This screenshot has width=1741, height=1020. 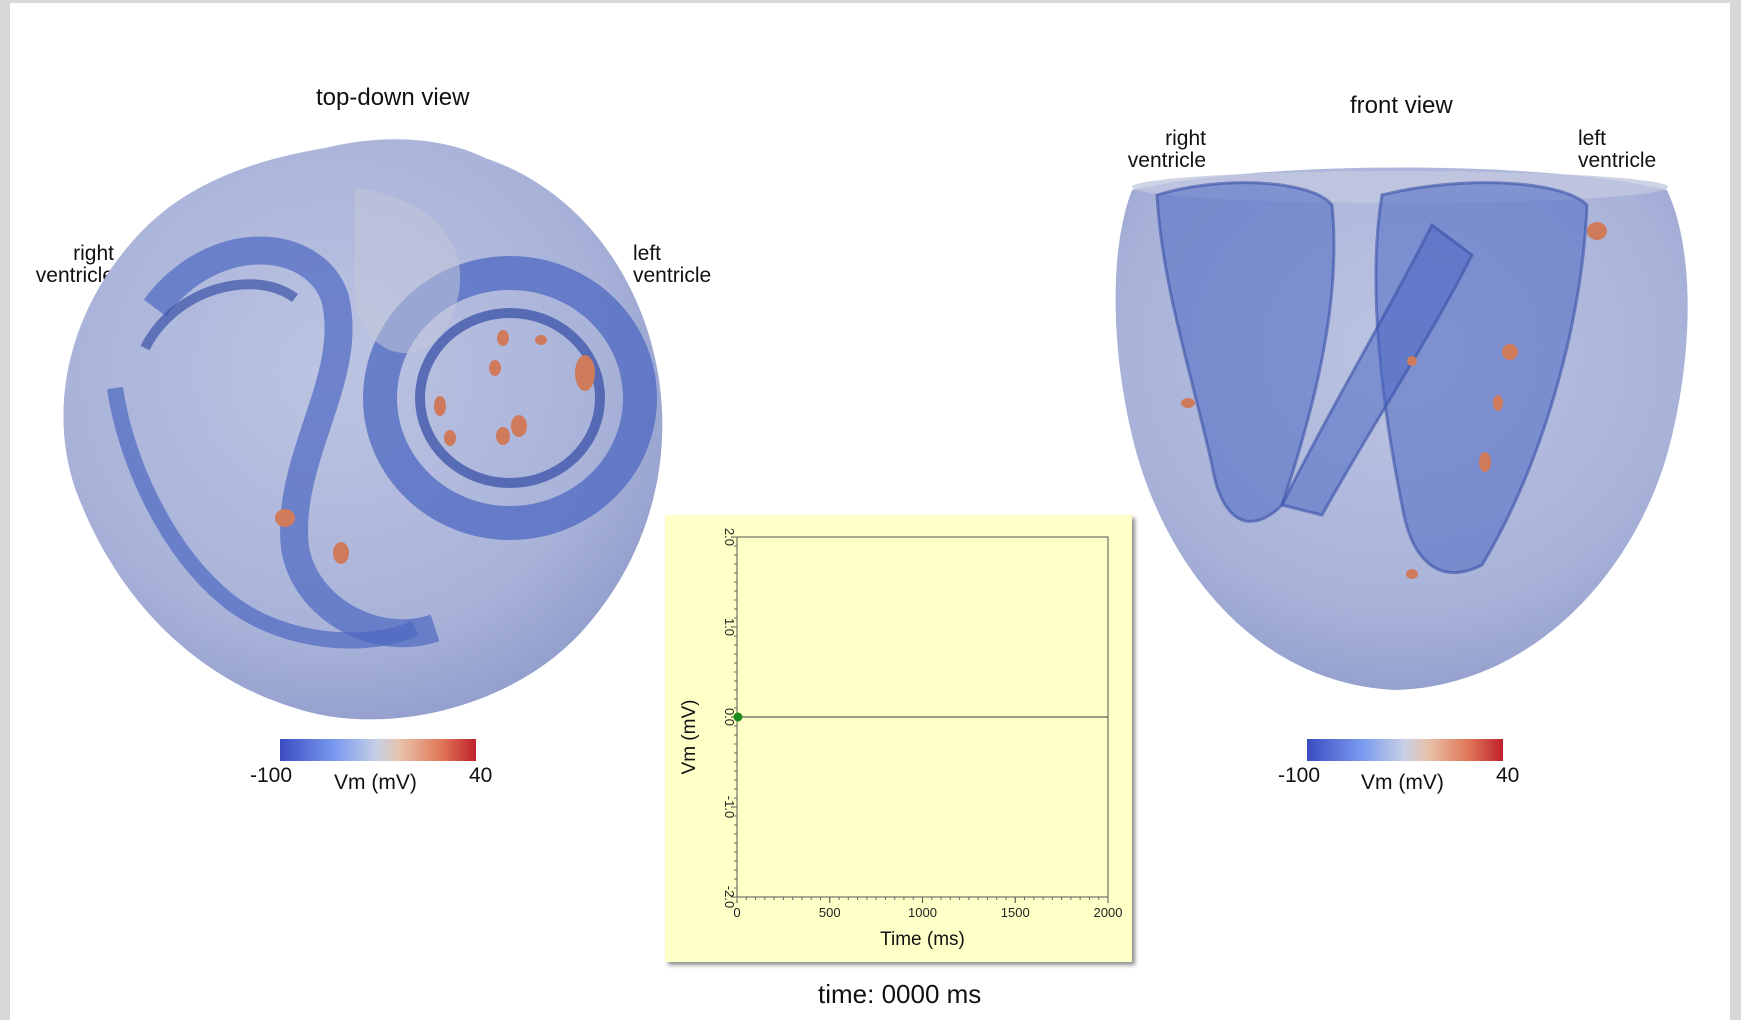 What do you see at coordinates (736, 912) in the screenshot?
I see `x-tick-label: 0` at bounding box center [736, 912].